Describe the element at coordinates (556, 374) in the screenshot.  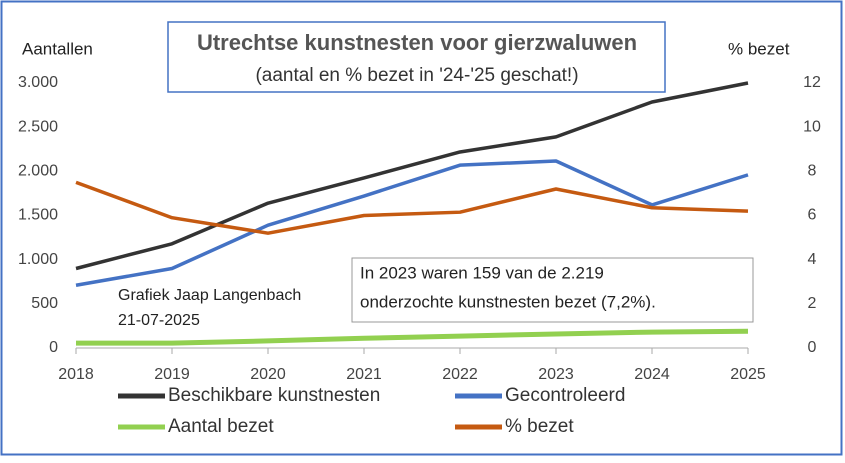
I see `x-tick-label: 2023` at that location.